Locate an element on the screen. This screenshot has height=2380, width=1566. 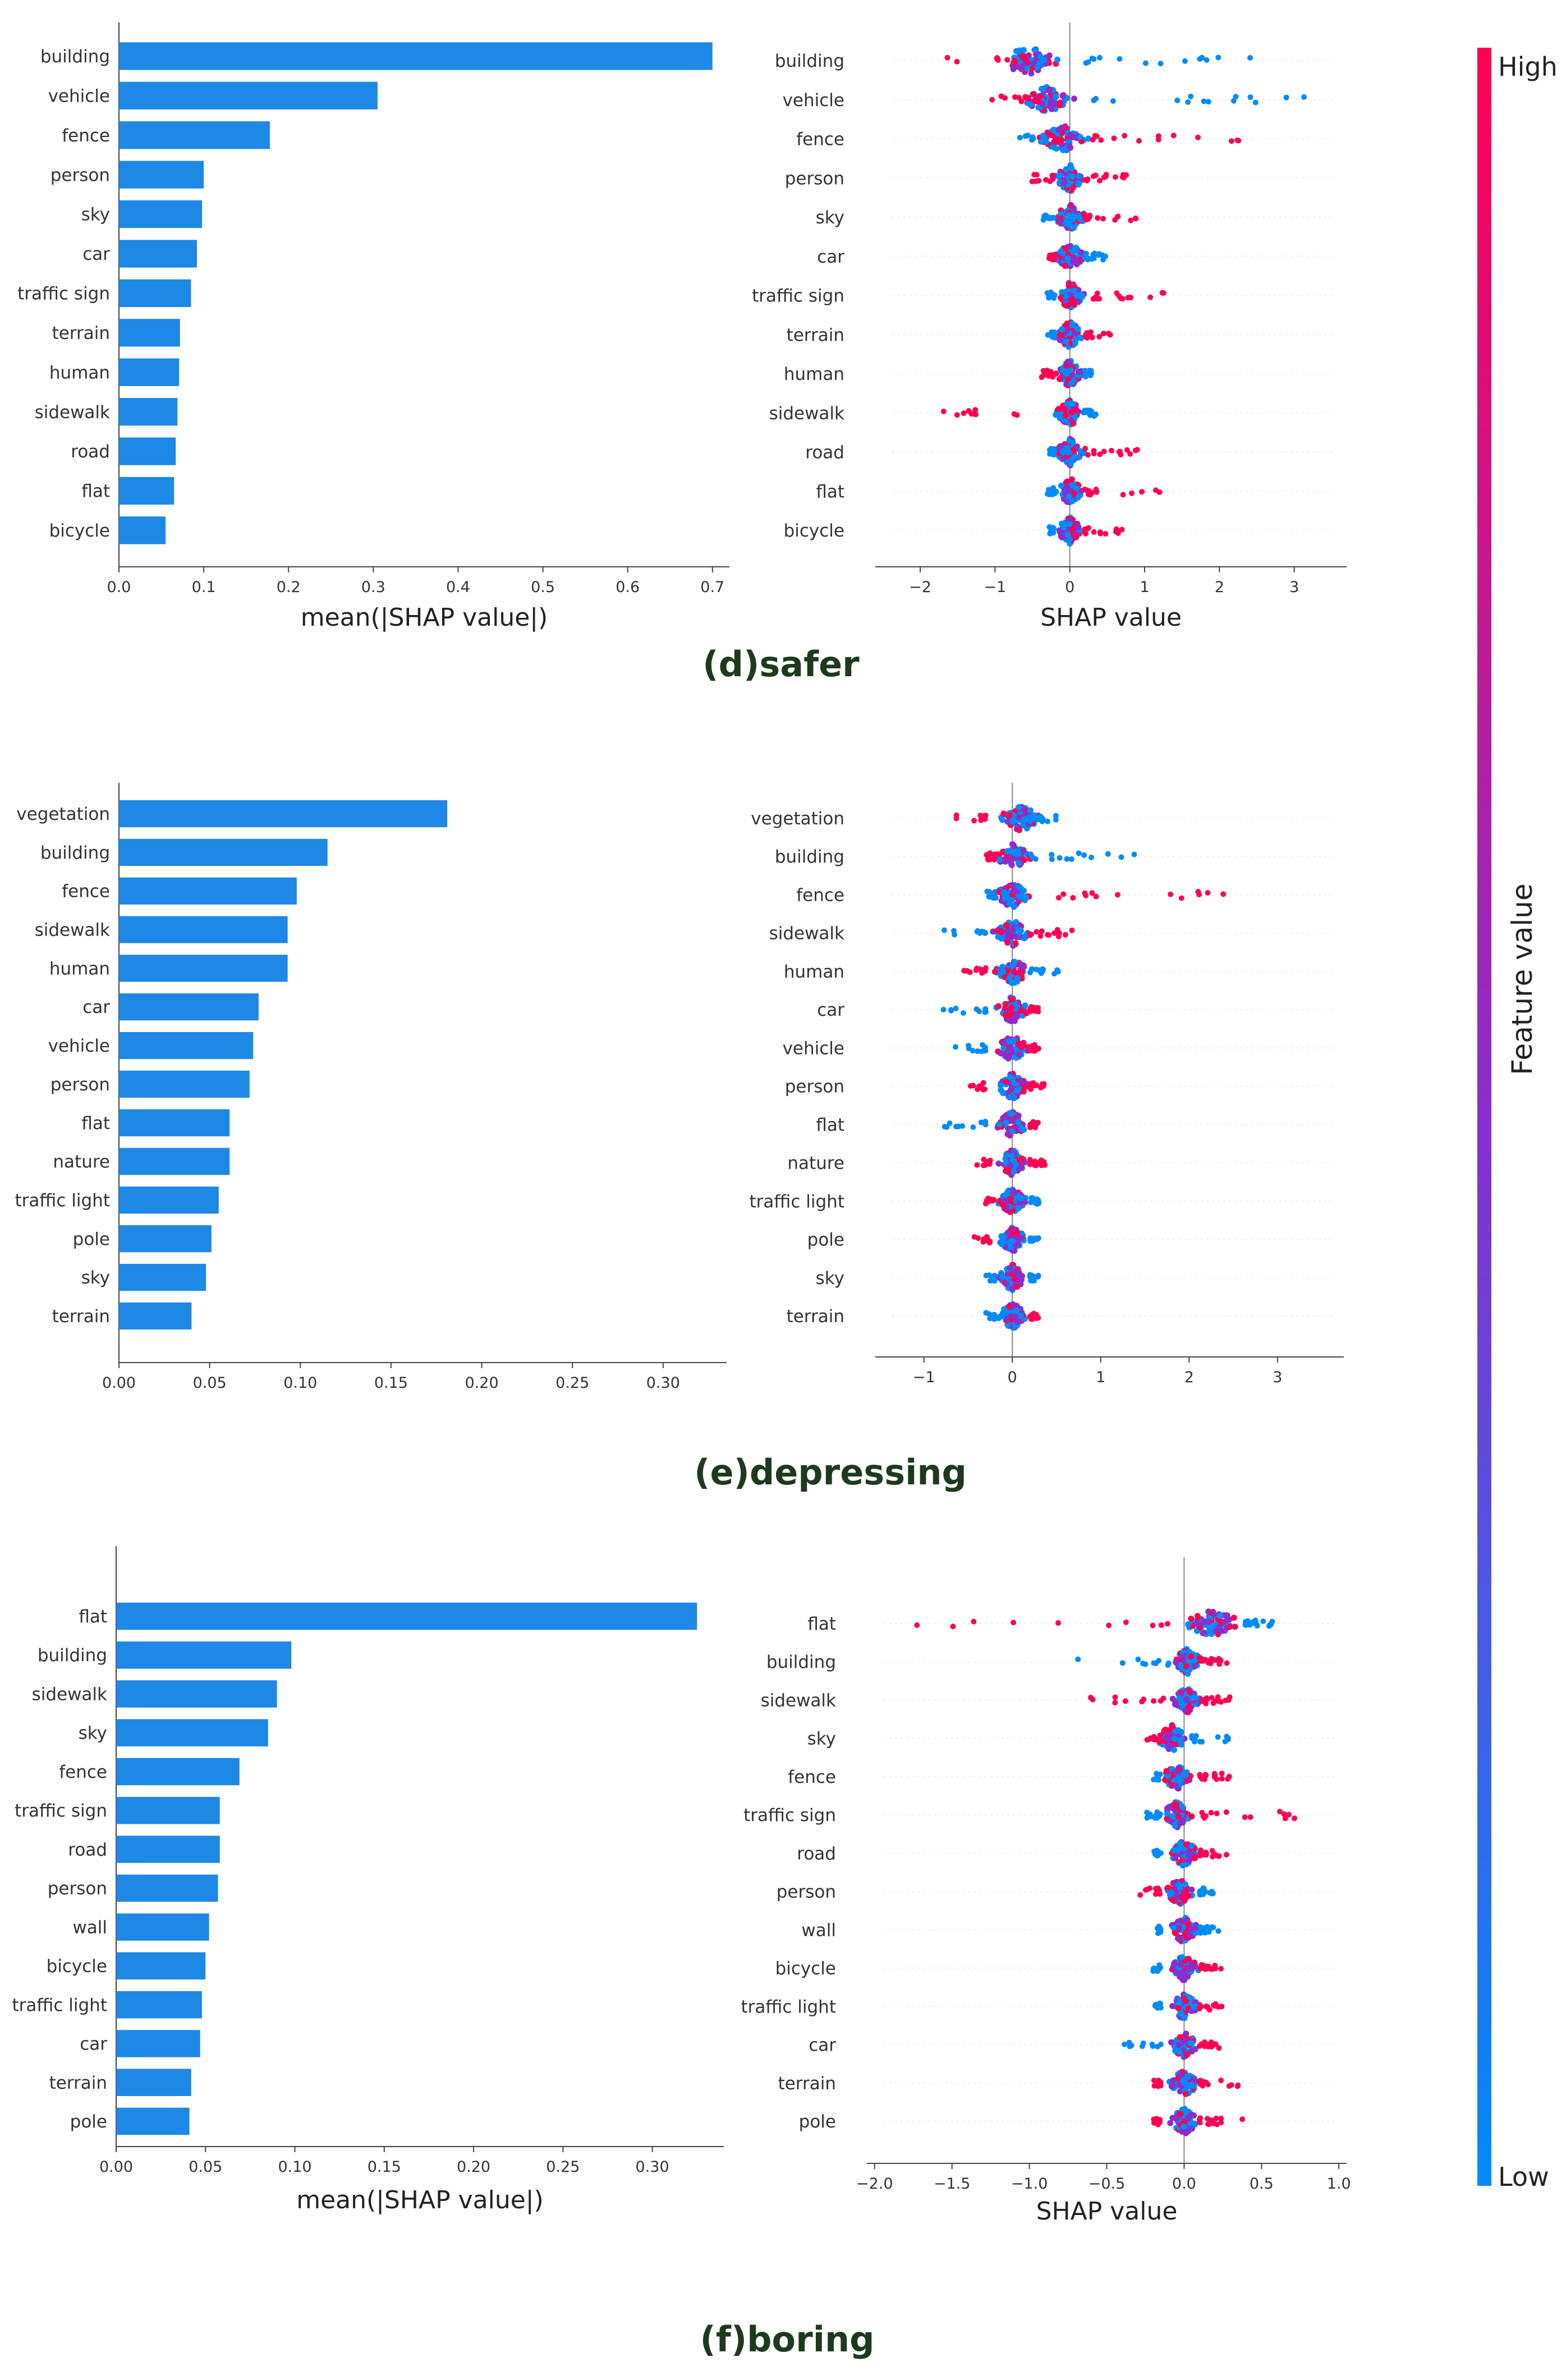
bar-label-fence: fence is located at coordinates (86, 892).